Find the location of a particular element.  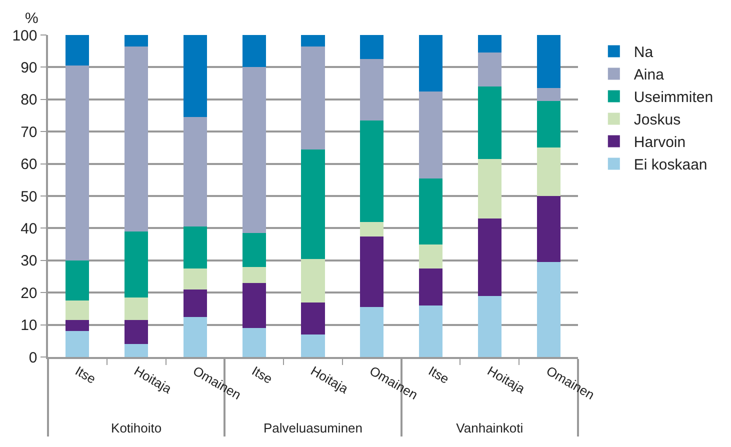

y-tick-label: 0 is located at coordinates (33, 357).